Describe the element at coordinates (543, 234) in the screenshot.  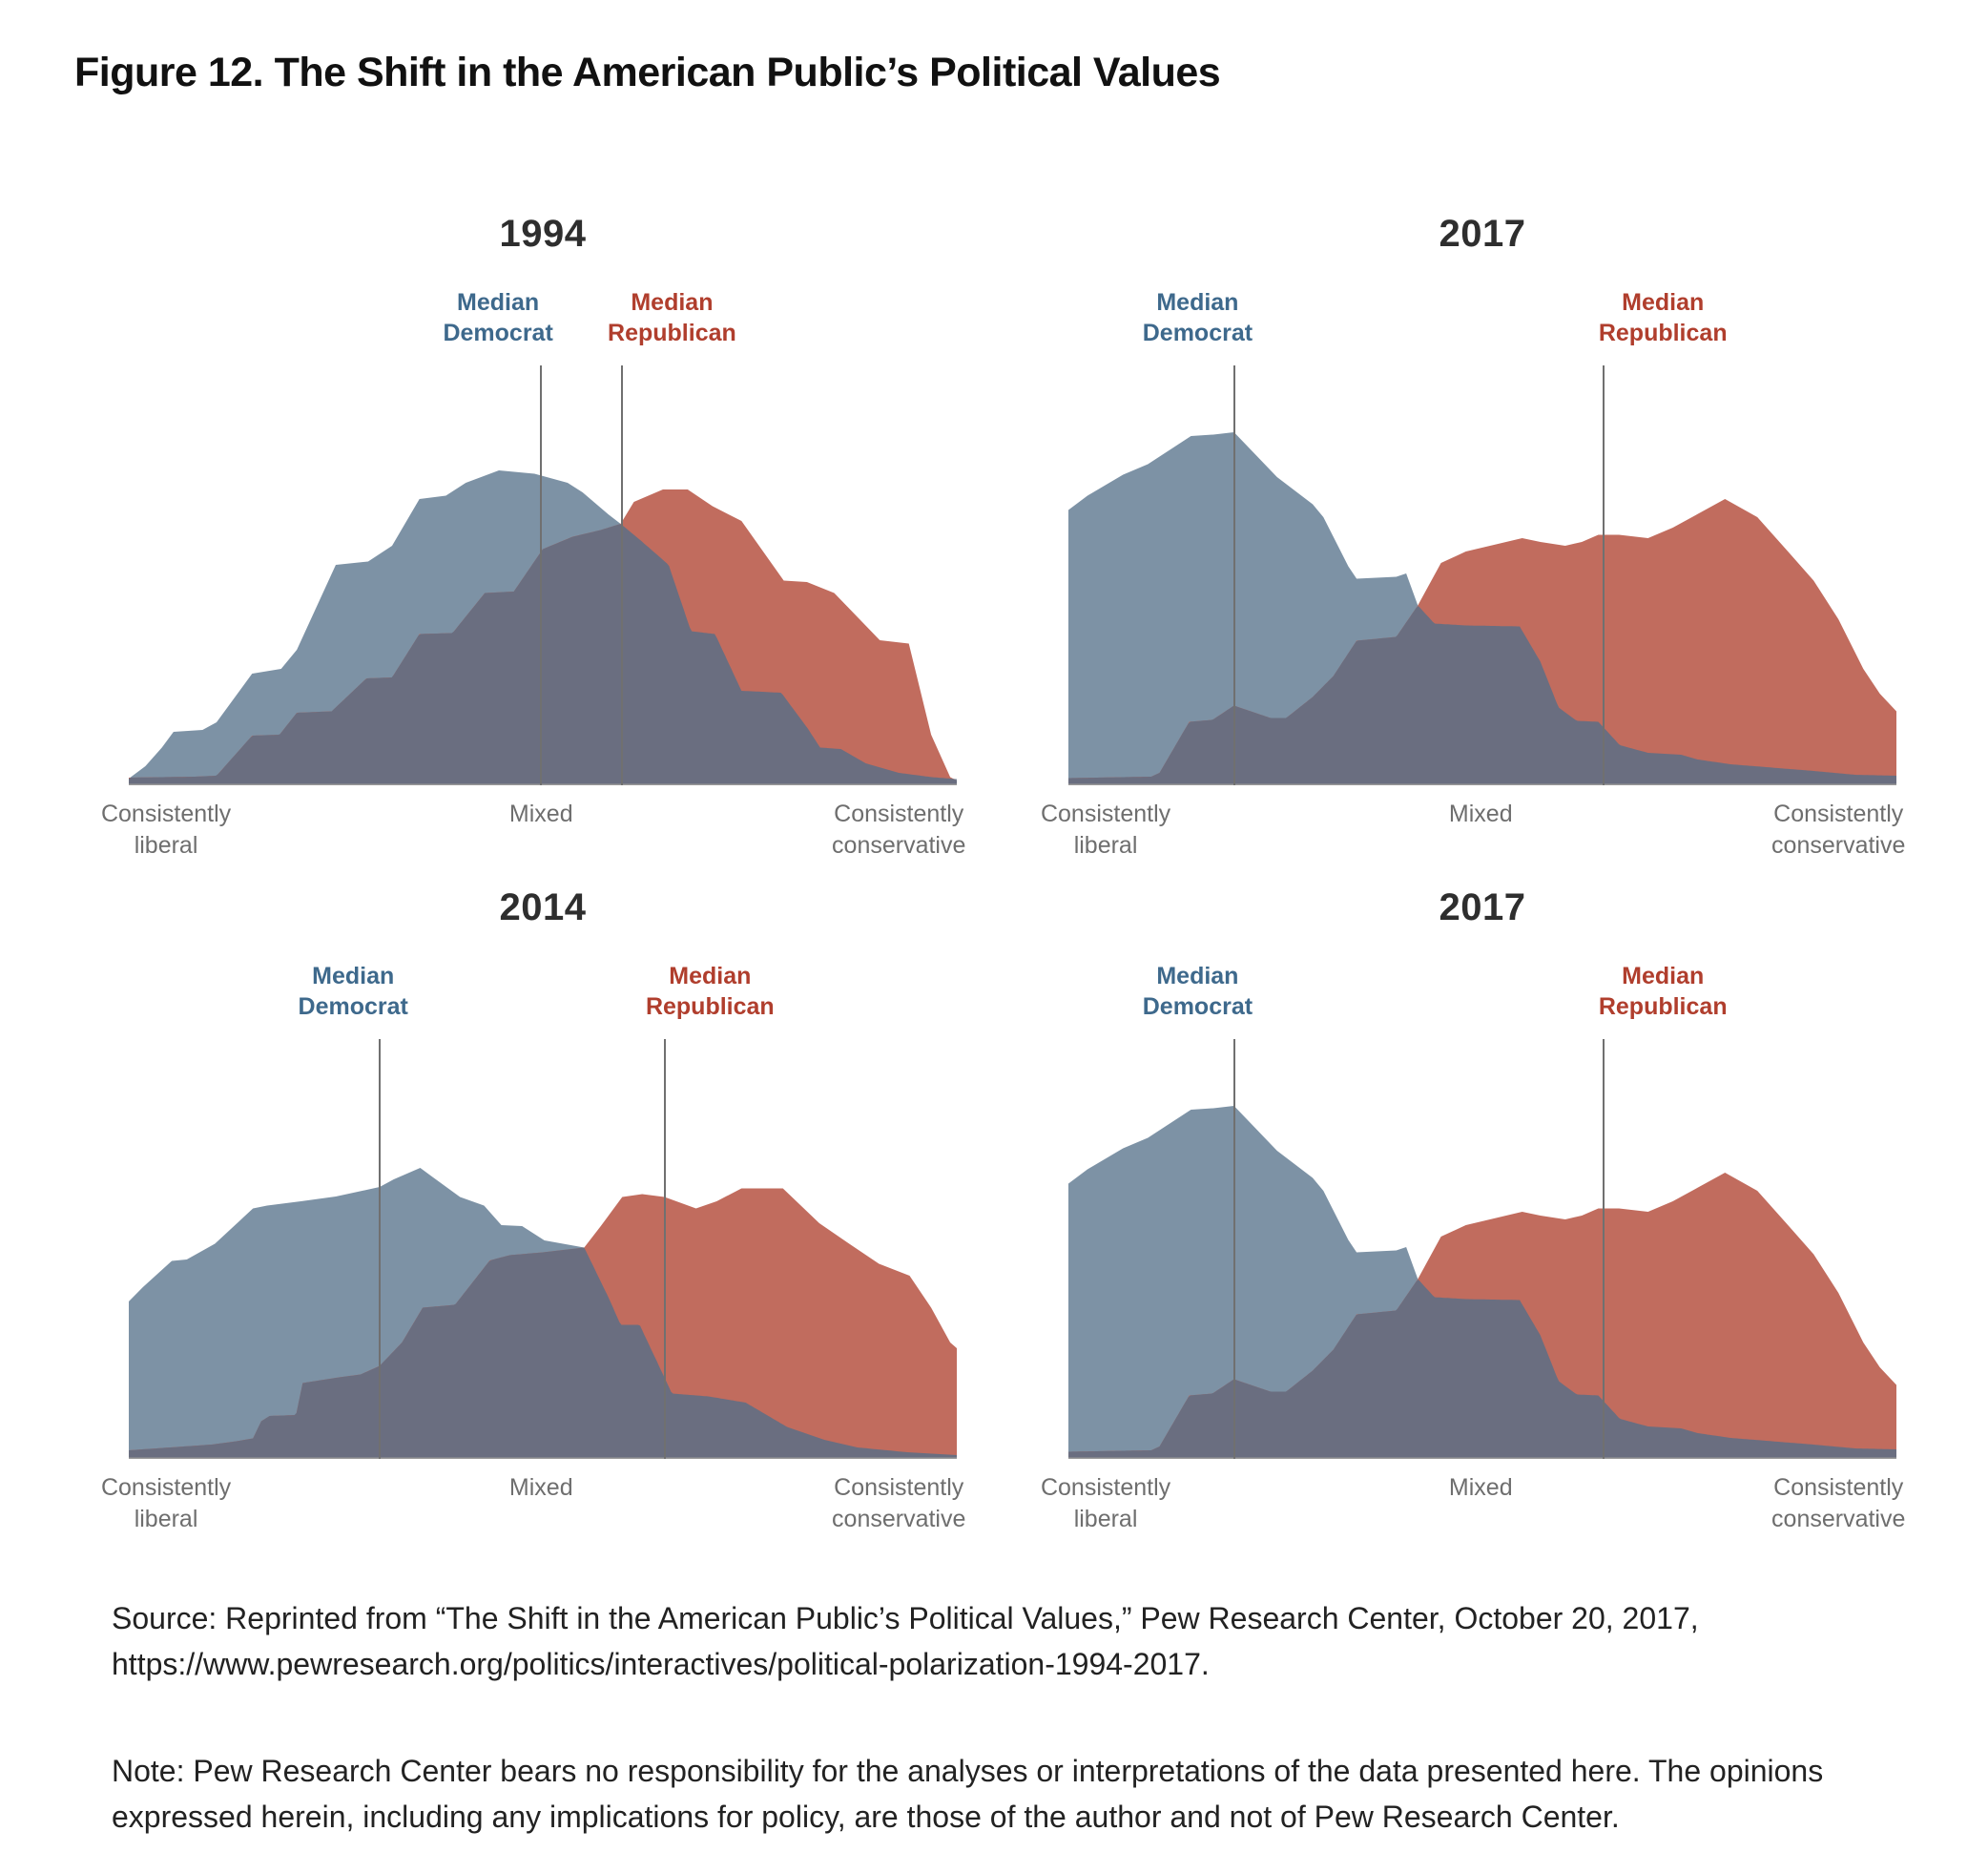
I see `chart-year-title: 1994` at that location.